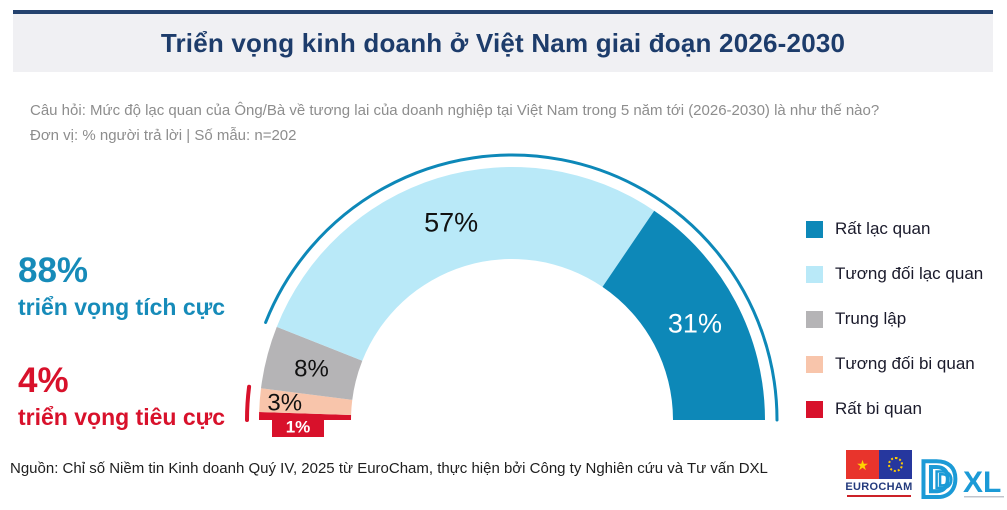 Image resolution: width=1007 pixels, height=510 pixels. I want to click on negative-summary-label: triển vọng tiêu cực, so click(122, 417).